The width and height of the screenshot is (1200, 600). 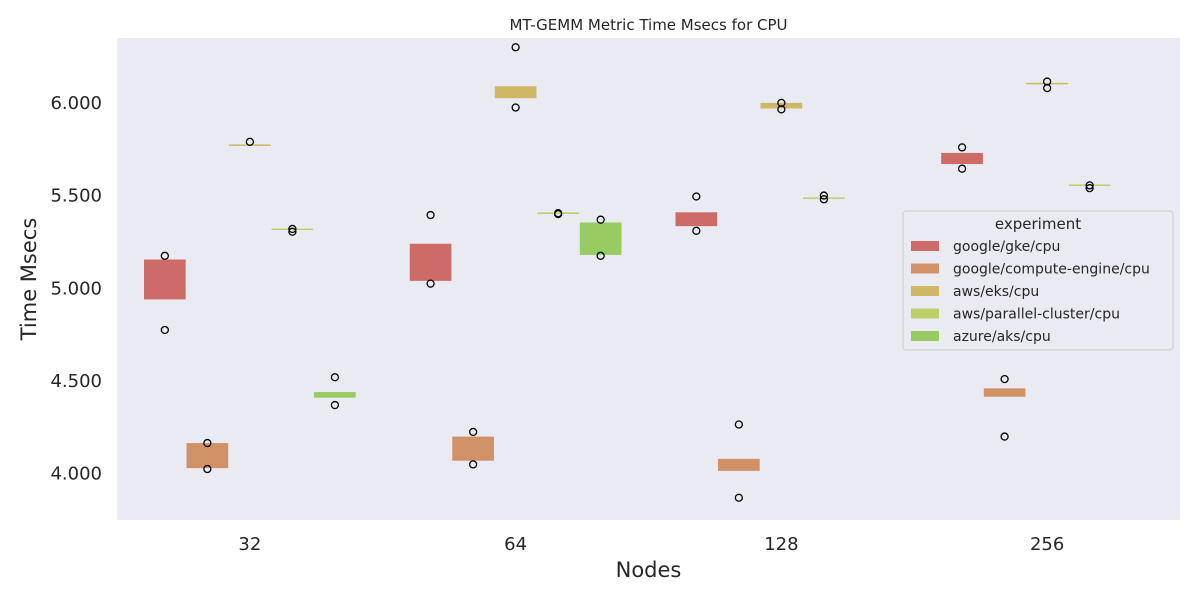 What do you see at coordinates (1038, 224) in the screenshot?
I see `legend-title: experiment` at bounding box center [1038, 224].